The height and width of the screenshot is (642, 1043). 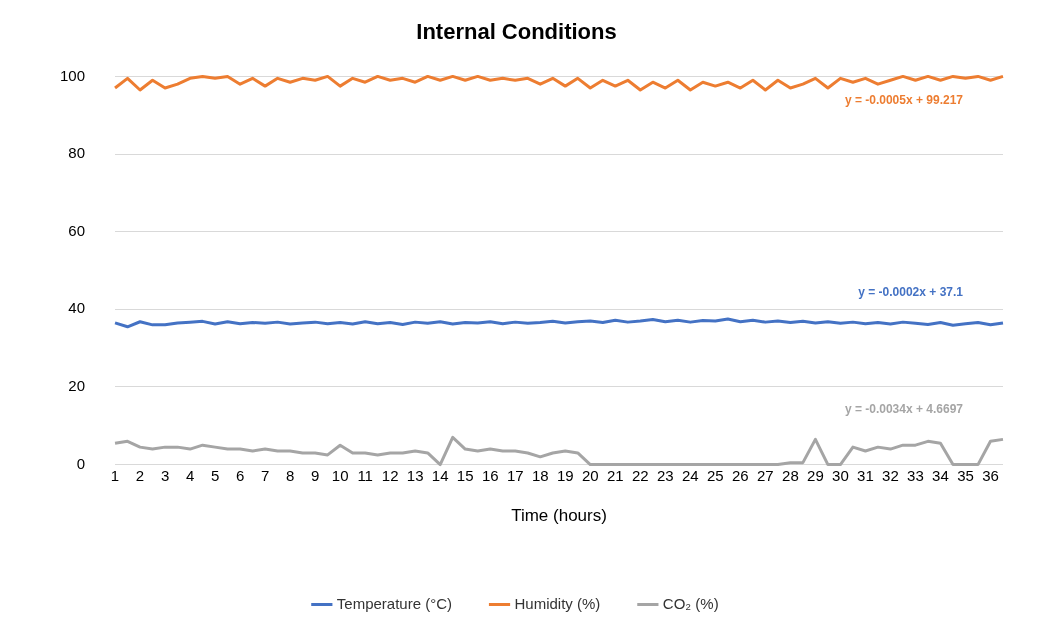 I want to click on x-tick-label: 31, so click(x=865, y=475).